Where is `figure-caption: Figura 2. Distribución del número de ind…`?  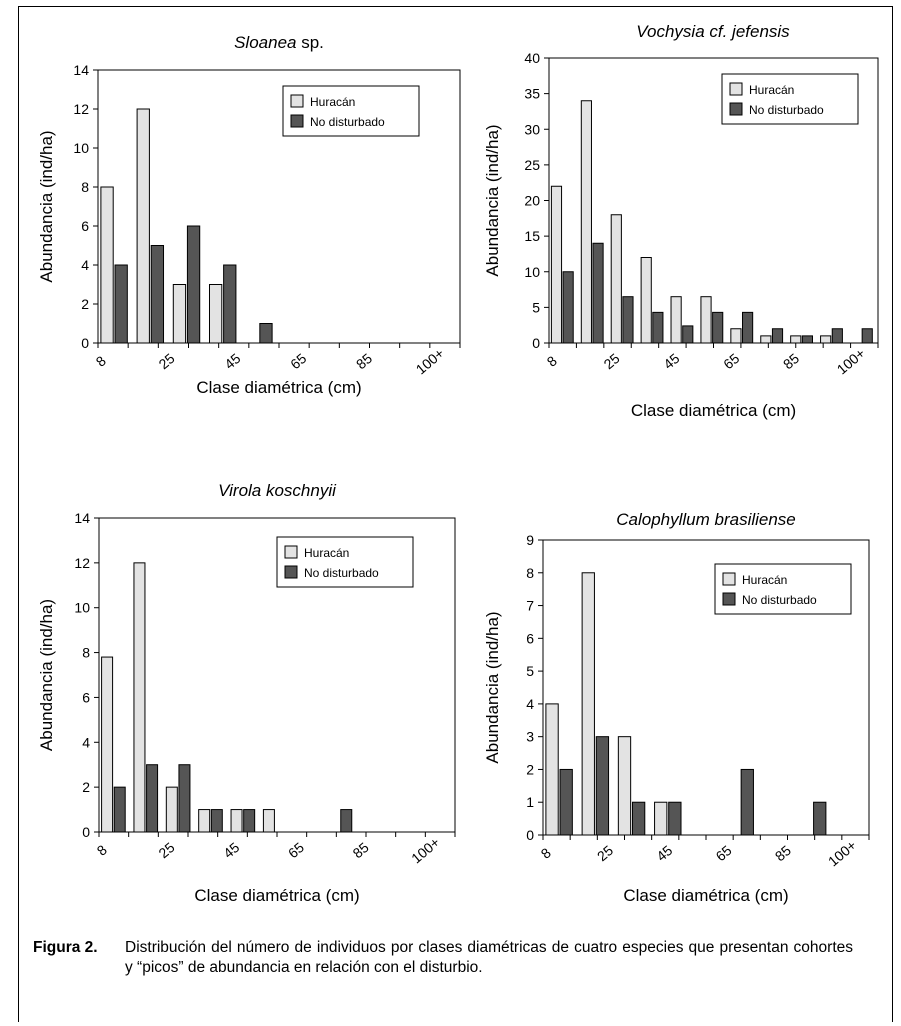 figure-caption: Figura 2. Distribución del número de ind… is located at coordinates (443, 958).